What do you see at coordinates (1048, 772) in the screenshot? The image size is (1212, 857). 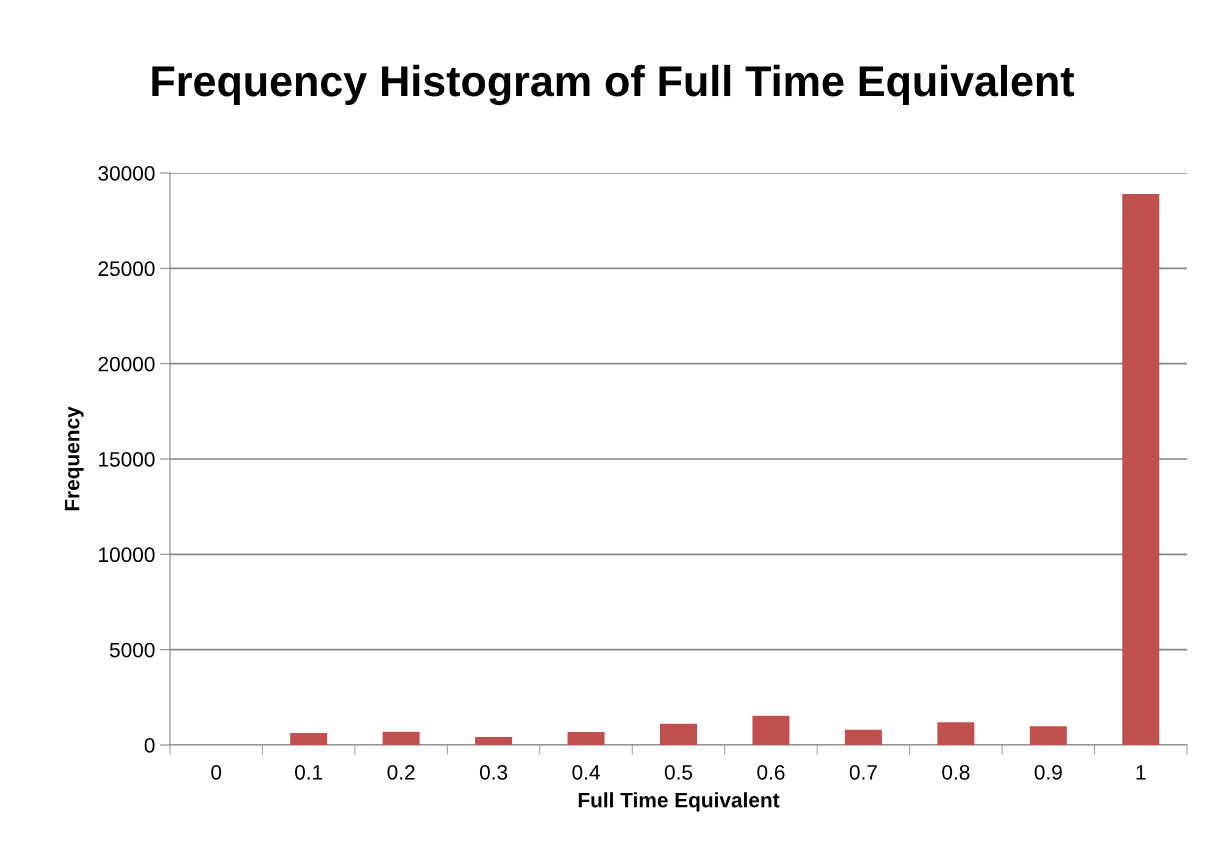 I see `x-tick-label: 0.9` at bounding box center [1048, 772].